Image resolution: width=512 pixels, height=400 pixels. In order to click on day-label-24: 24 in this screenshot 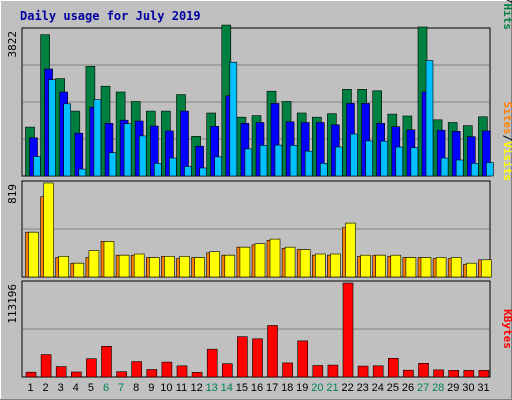, I will do `click(378, 388)`.